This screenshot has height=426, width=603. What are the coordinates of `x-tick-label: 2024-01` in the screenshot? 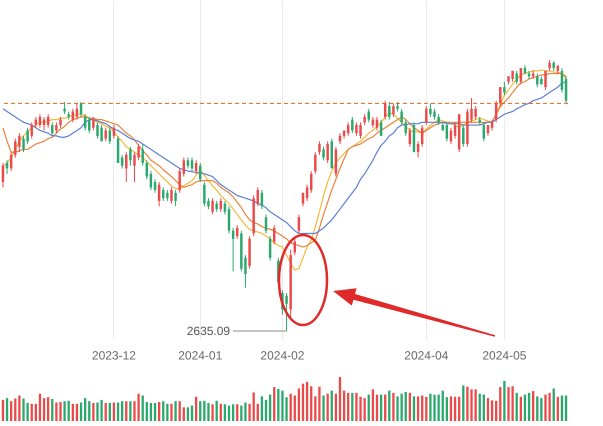 It's located at (200, 355).